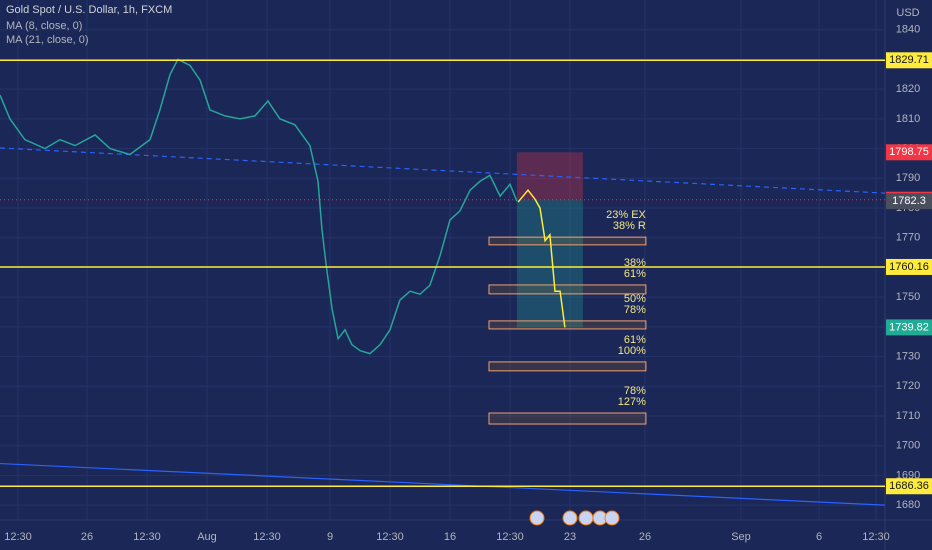  I want to click on y-tick-label: 1710, so click(908, 416).